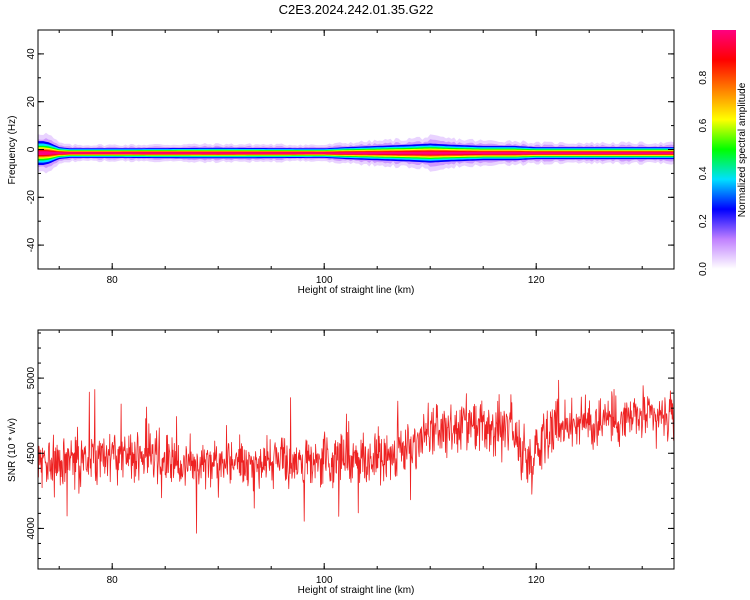  Describe the element at coordinates (31, 244) in the screenshot. I see `y-tick-label: -40` at that location.